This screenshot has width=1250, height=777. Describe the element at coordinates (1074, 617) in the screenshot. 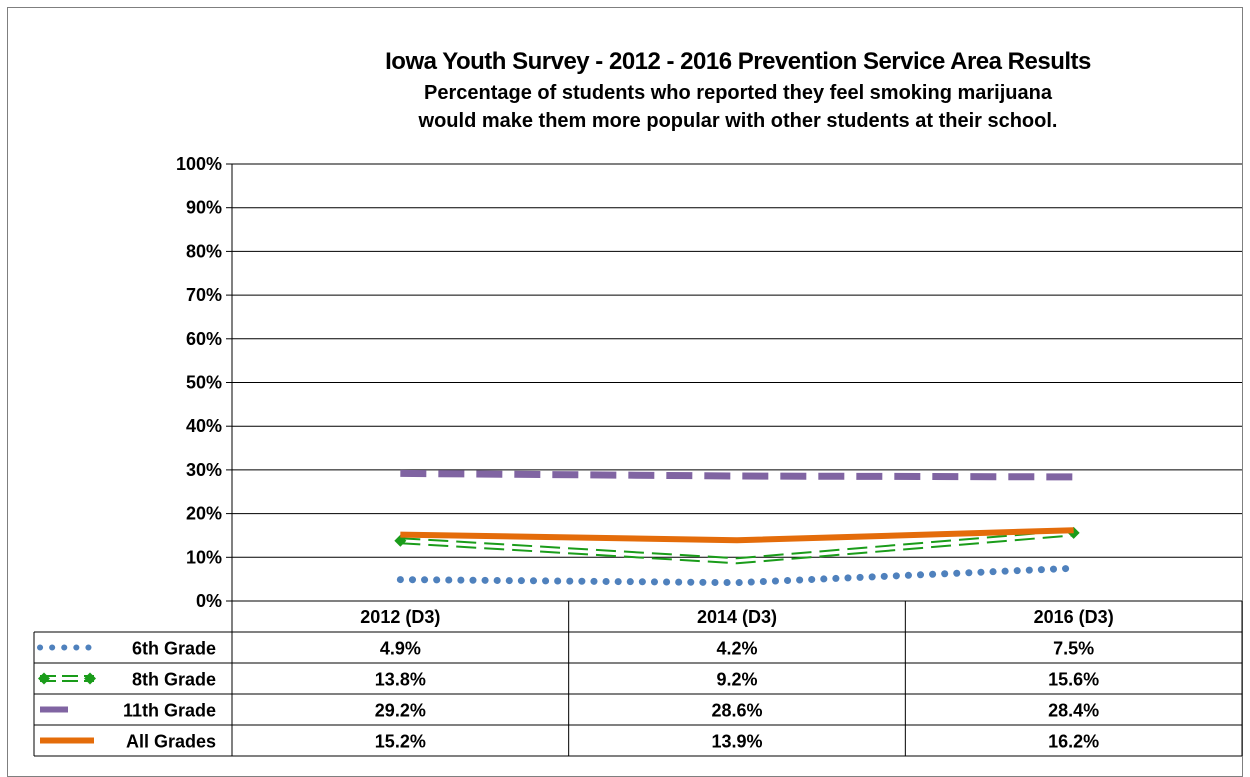

I see `x-category-label: 2016 (D3)` at that location.